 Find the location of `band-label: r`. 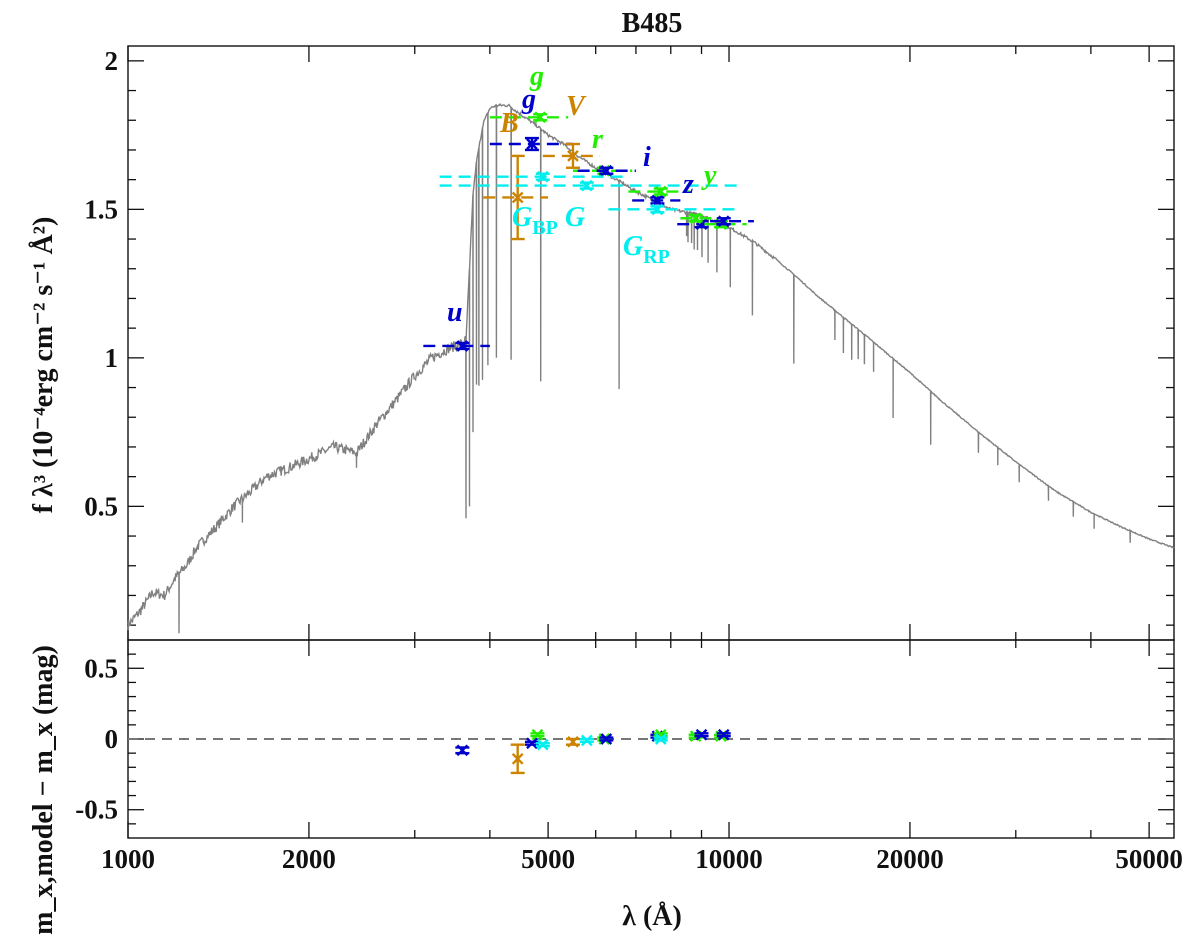

band-label: r is located at coordinates (598, 139).